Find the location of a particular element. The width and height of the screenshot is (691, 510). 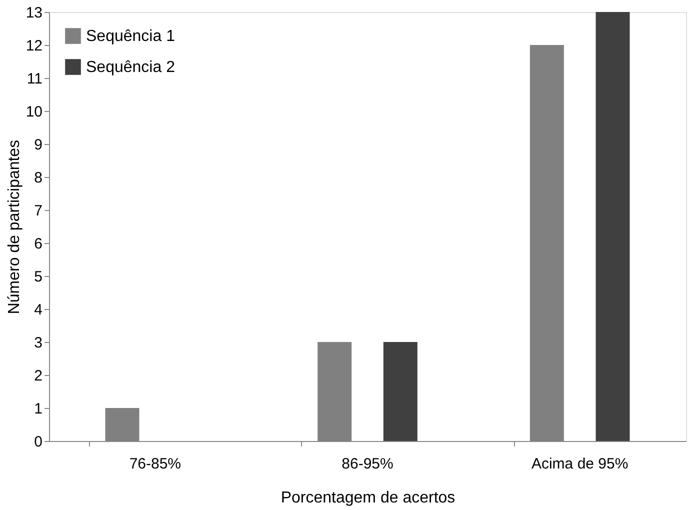

legend-label: Sequência 1 is located at coordinates (131, 36).